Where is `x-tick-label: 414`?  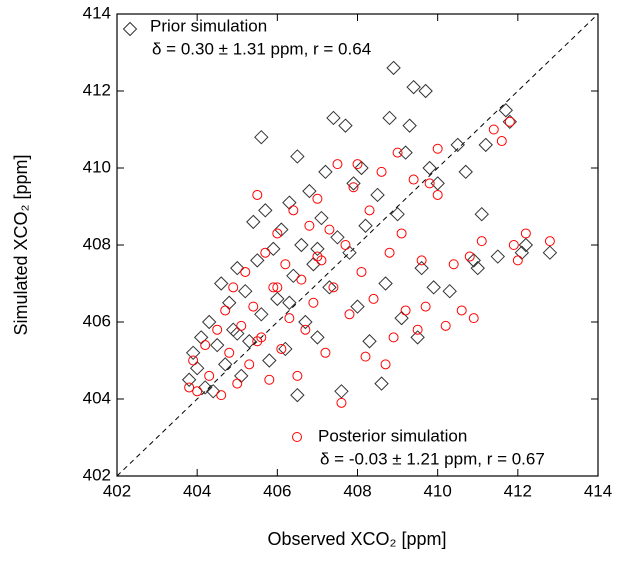 x-tick-label: 414 is located at coordinates (598, 490).